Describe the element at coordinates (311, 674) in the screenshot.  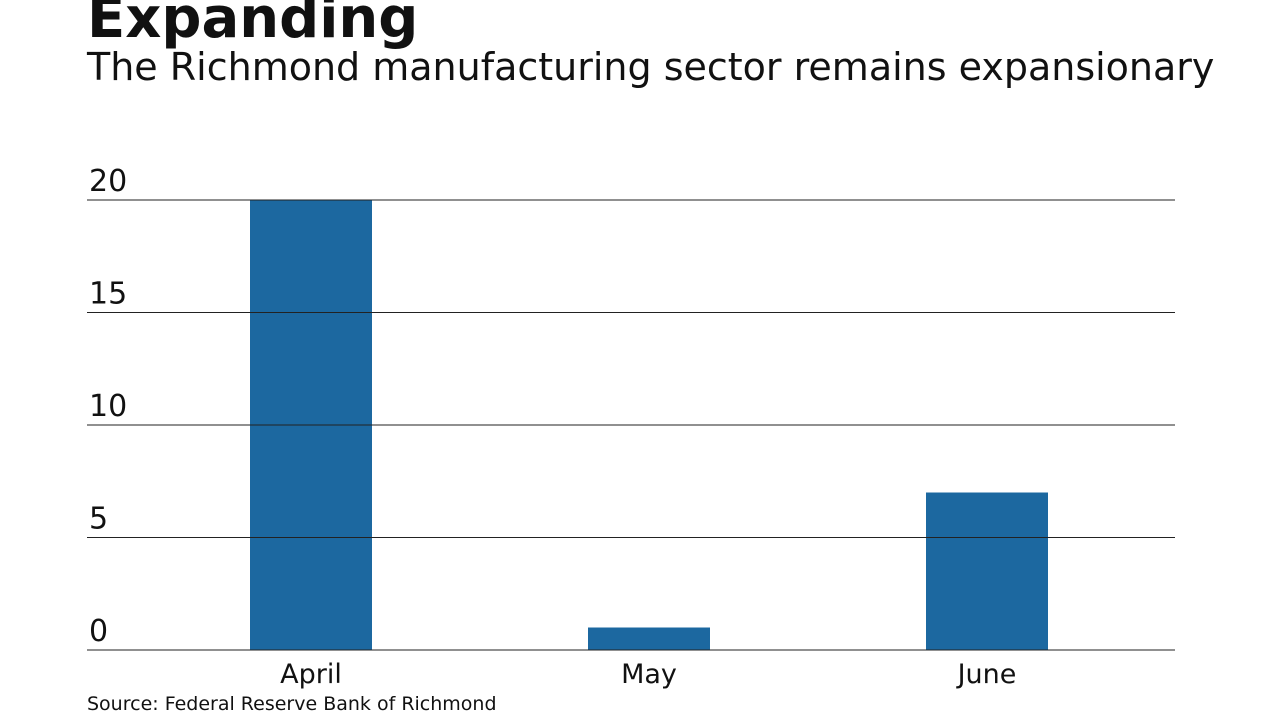
I see `x-tick-label: April` at that location.